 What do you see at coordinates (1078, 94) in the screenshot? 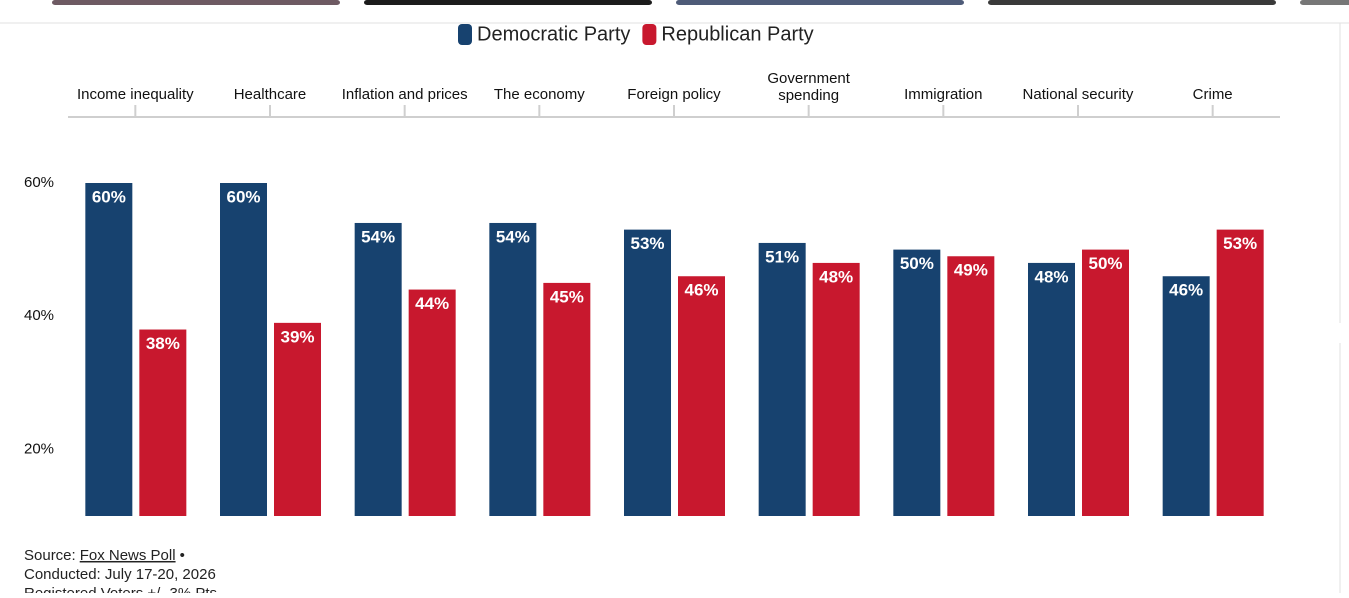
I see `x-tick-label: National security` at bounding box center [1078, 94].